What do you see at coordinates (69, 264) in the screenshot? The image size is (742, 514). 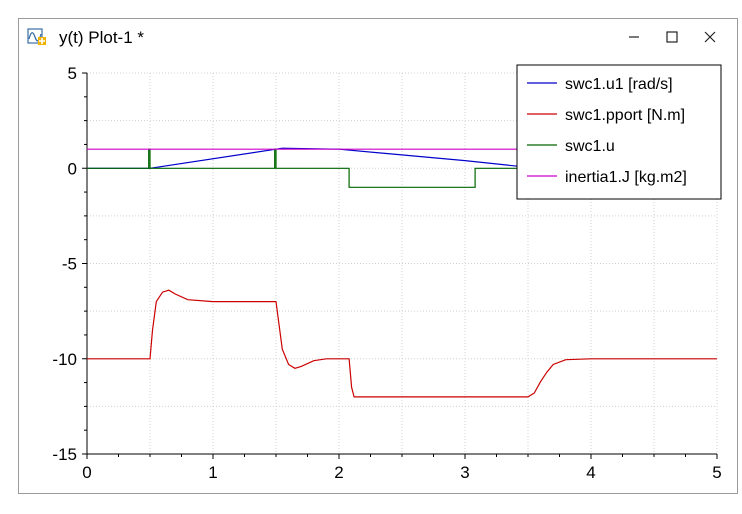 I see `y-tick-label: -5` at bounding box center [69, 264].